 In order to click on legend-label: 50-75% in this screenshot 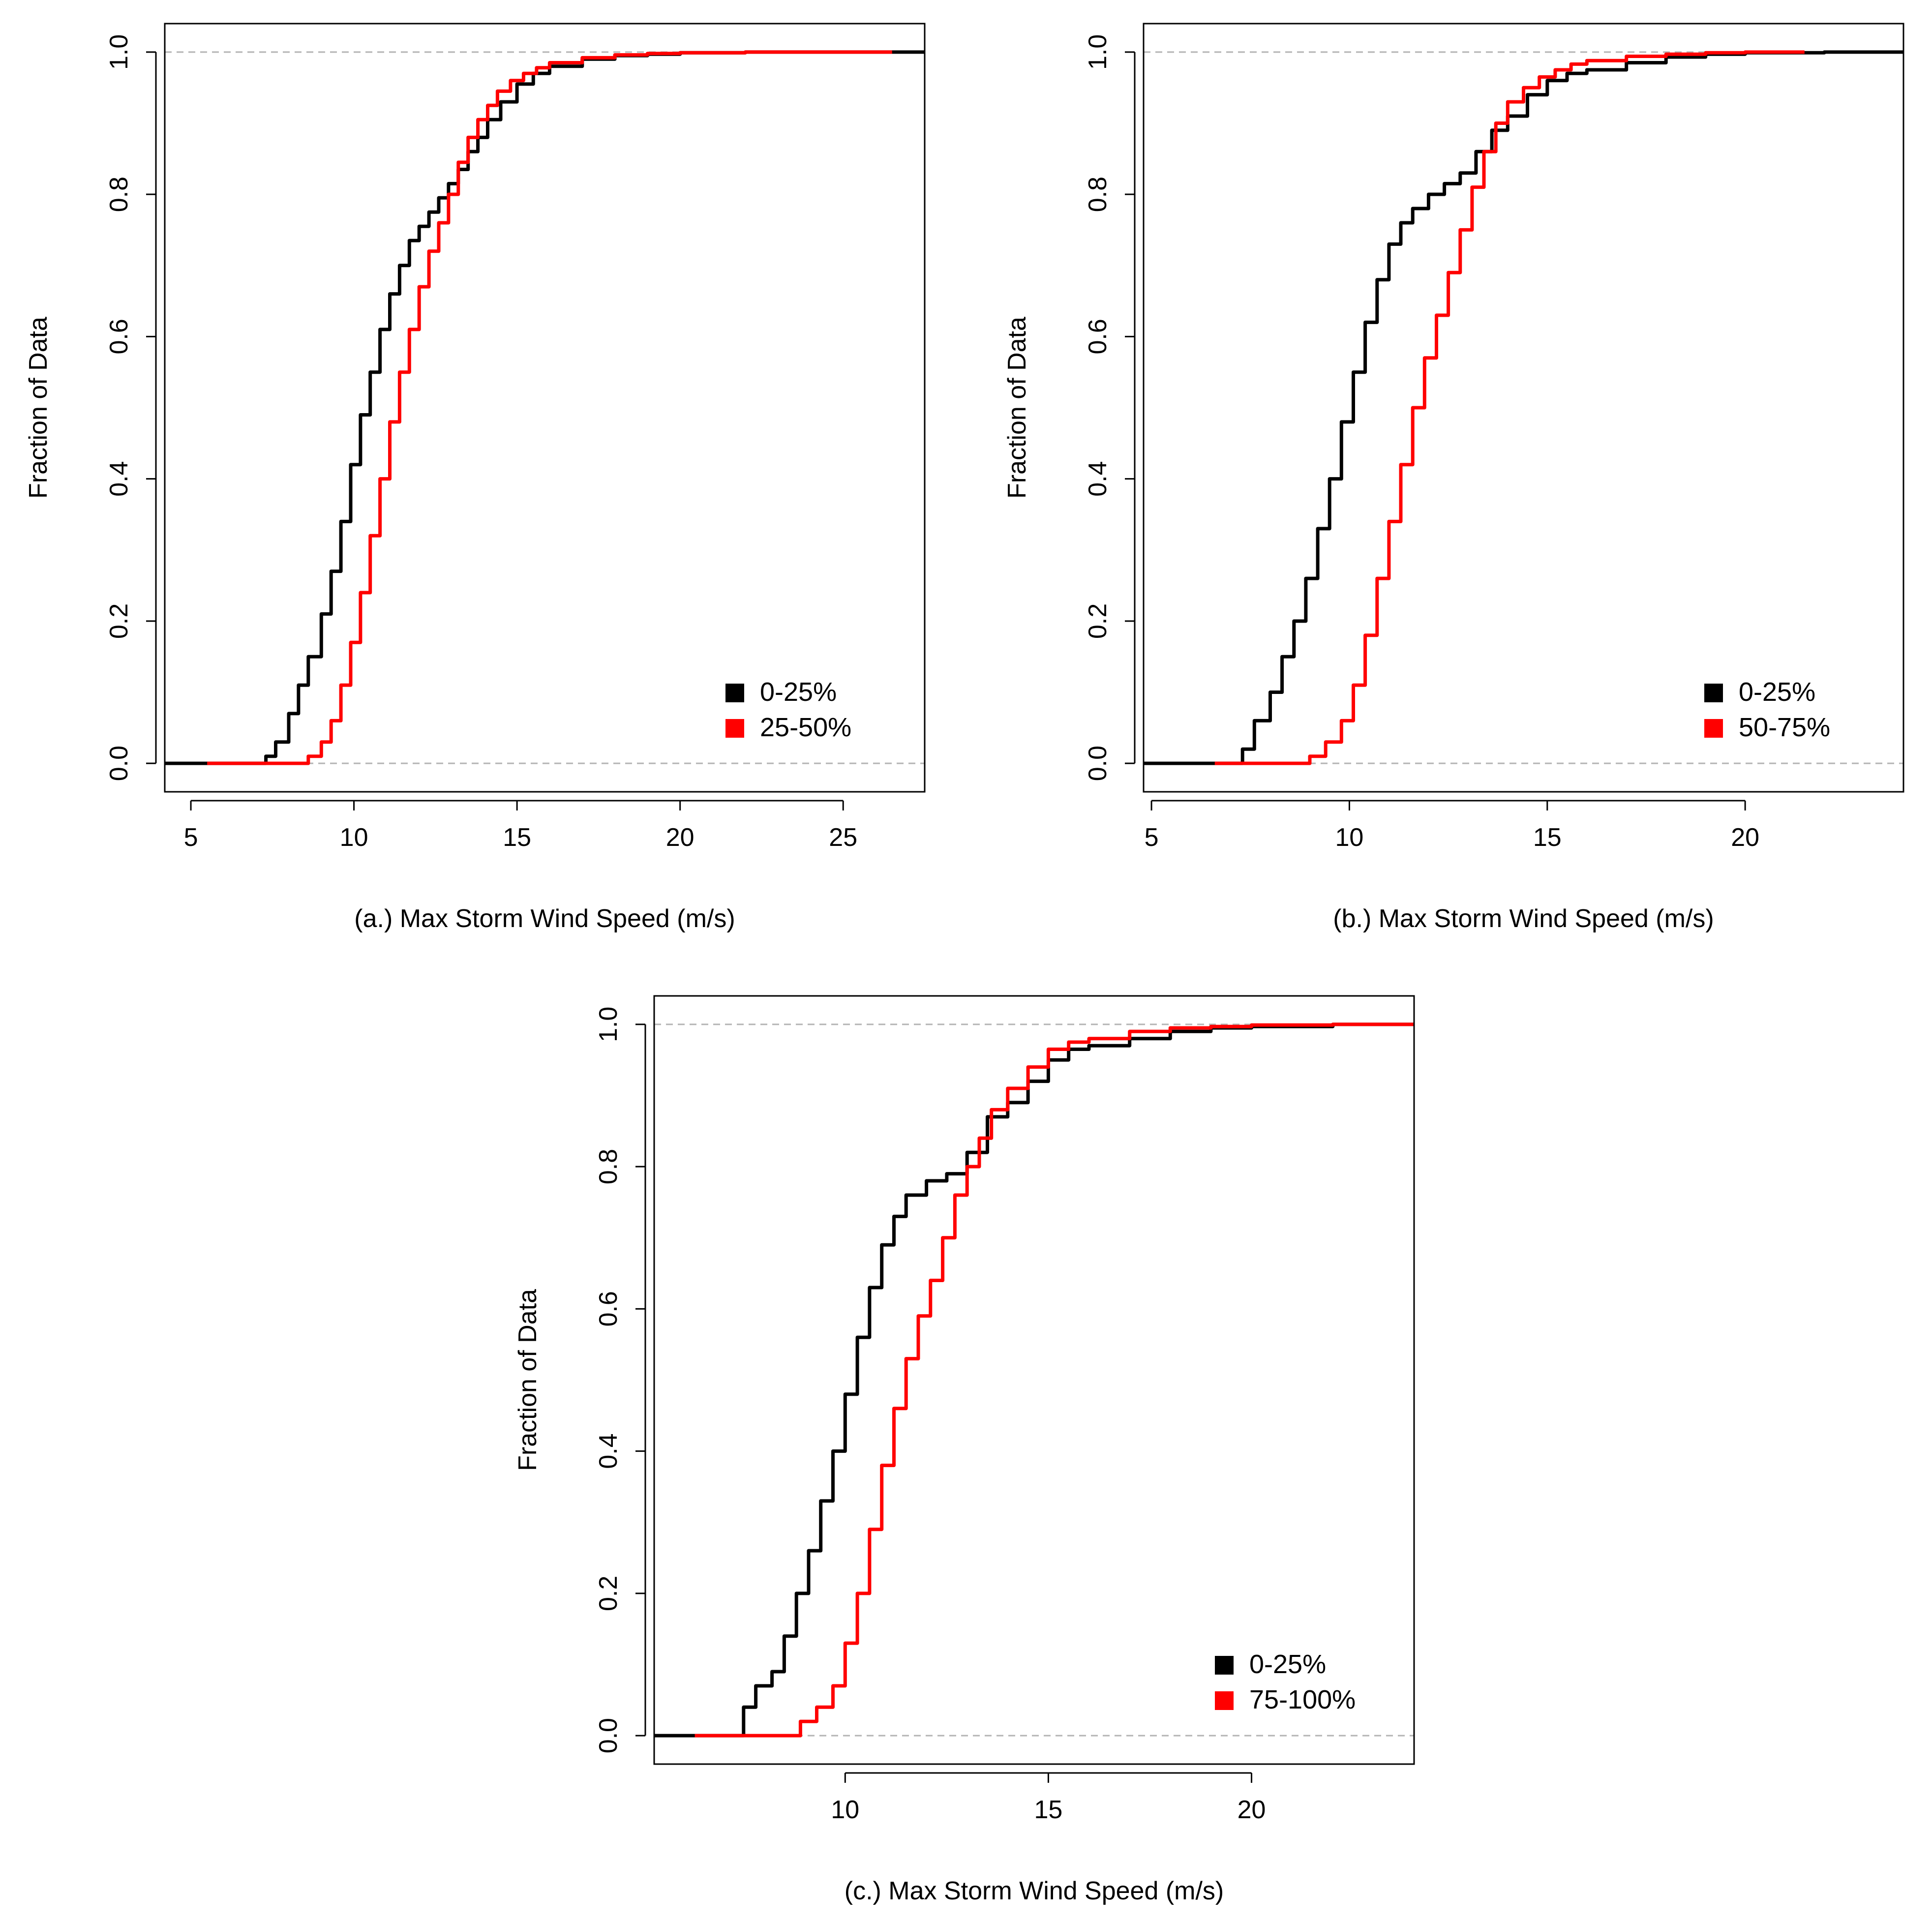, I will do `click(1785, 727)`.